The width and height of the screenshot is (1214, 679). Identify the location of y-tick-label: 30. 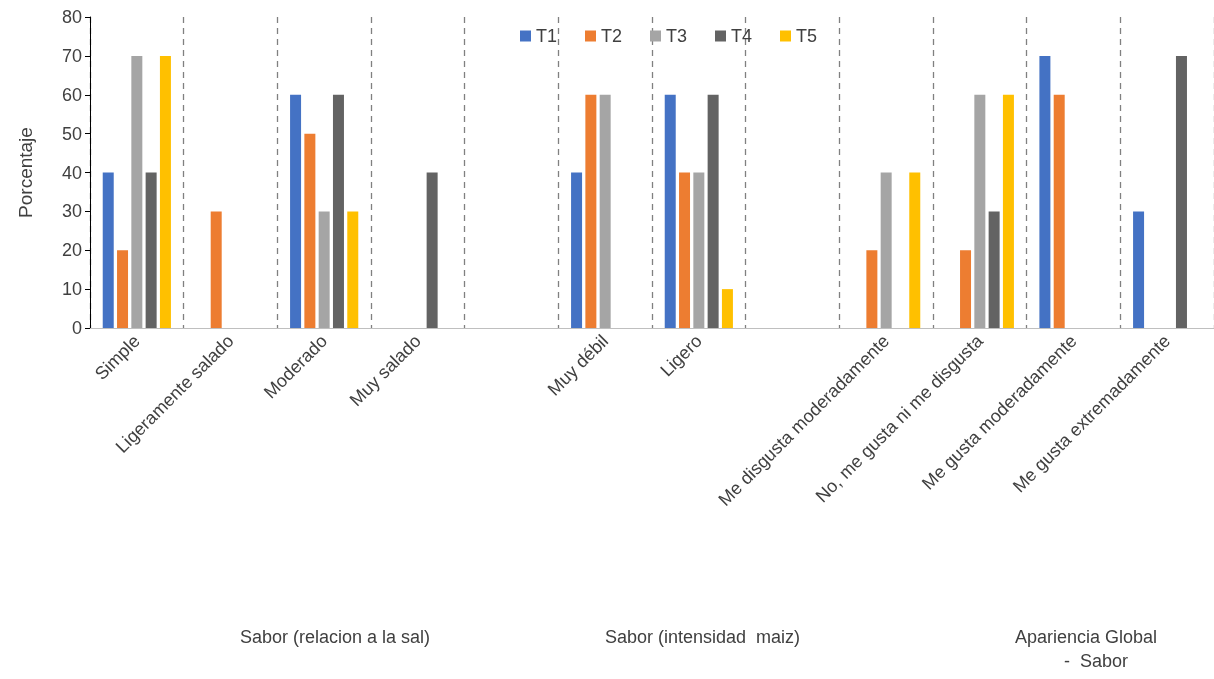
(71, 211).